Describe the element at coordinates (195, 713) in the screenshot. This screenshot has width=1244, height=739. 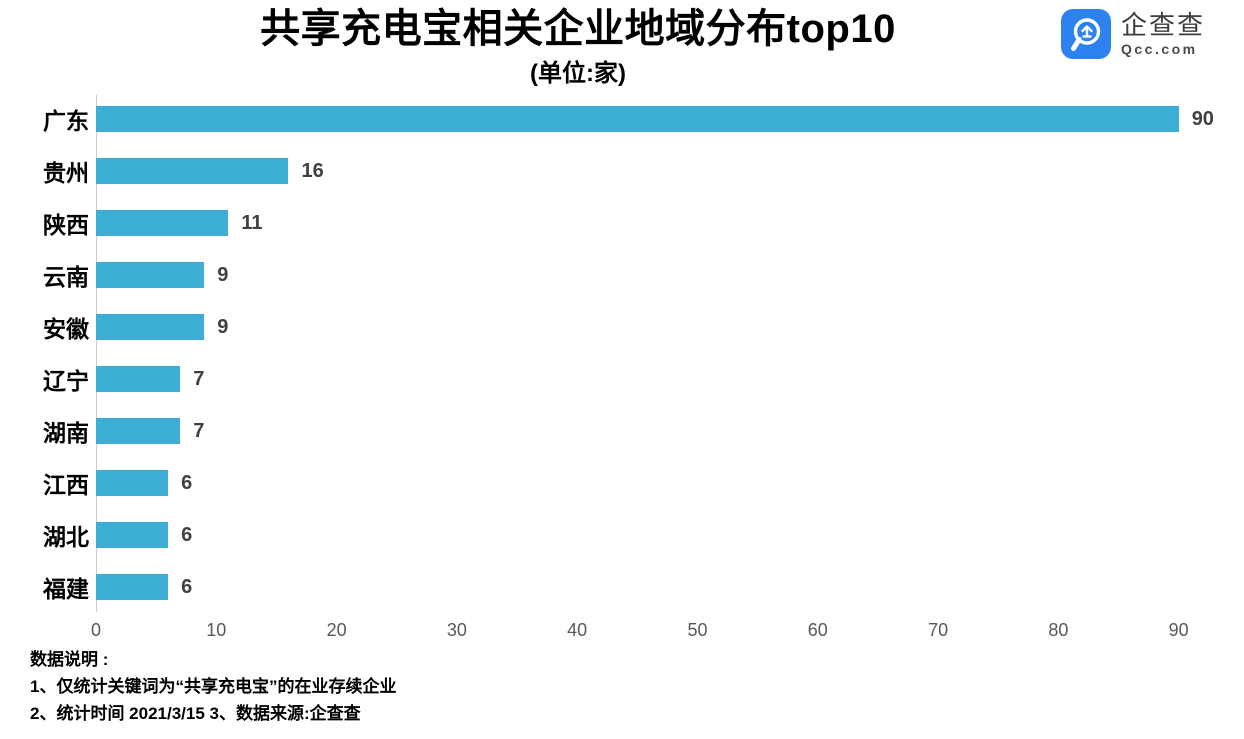
I see `footnote-2: 2、统计时间 2021/3/15 3、数据来源:企查查` at that location.